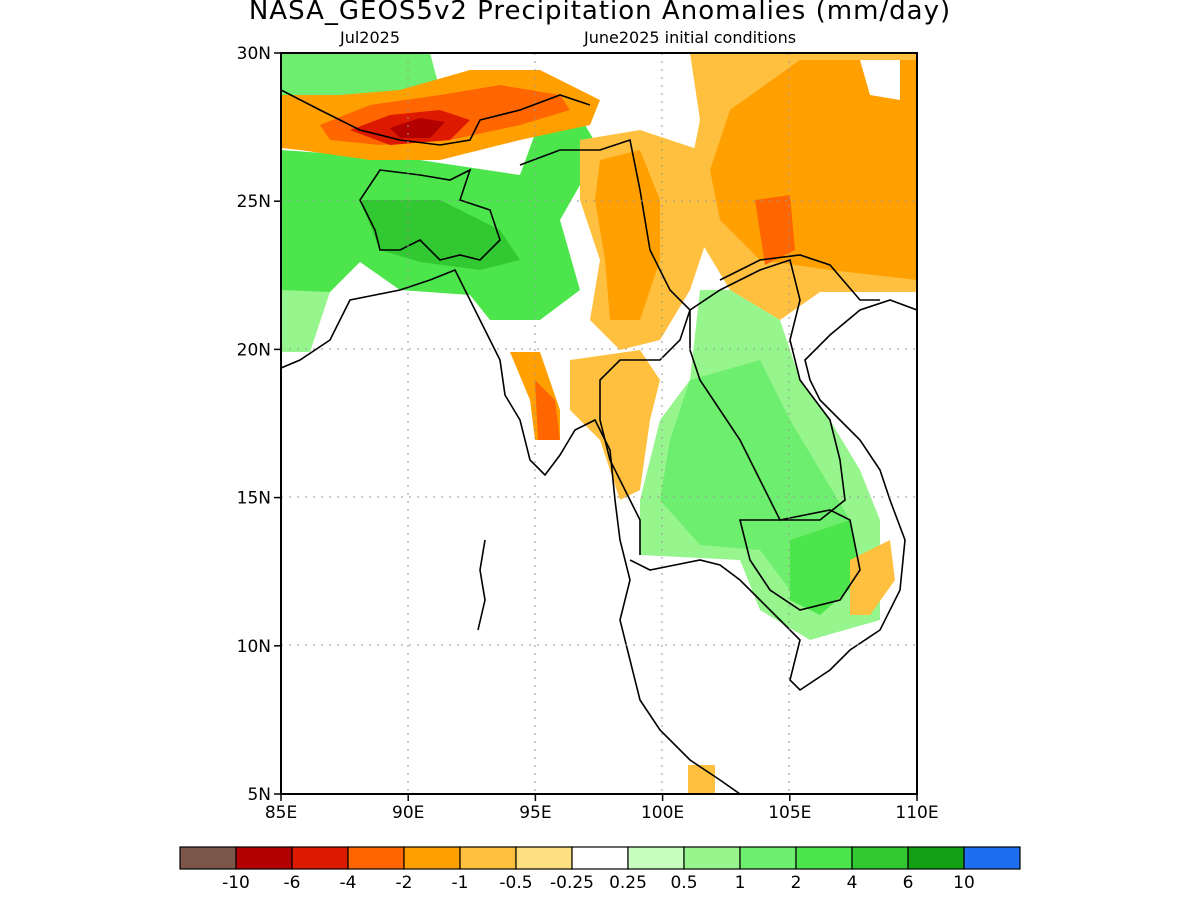  What do you see at coordinates (408, 813) in the screenshot?
I see `x-tick-label: 90E` at bounding box center [408, 813].